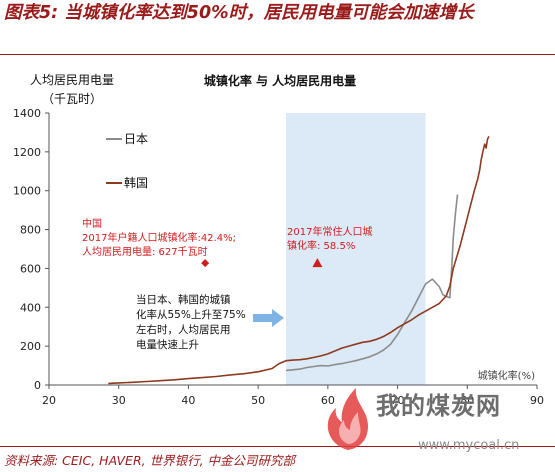 The image size is (555, 472). I want to click on x-tick-label: 50, so click(258, 400).